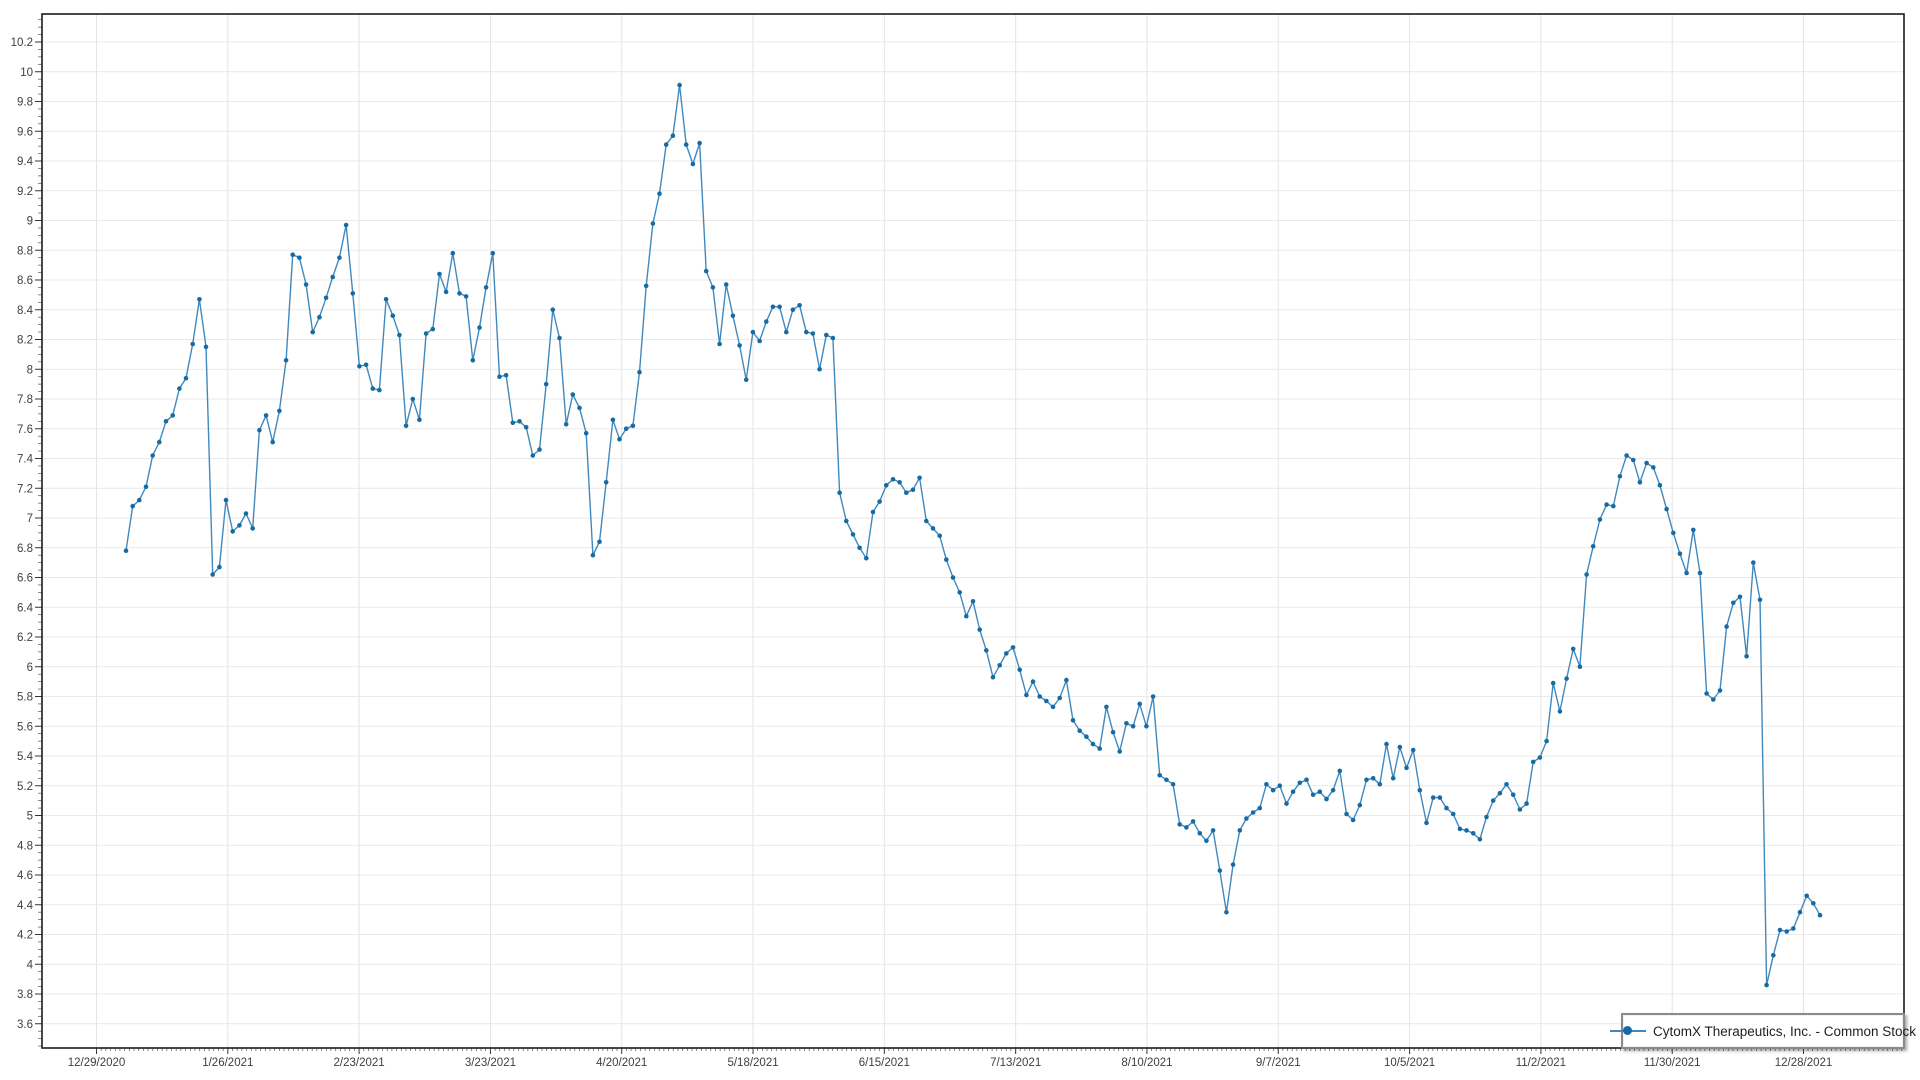 This screenshot has width=1920, height=1080. What do you see at coordinates (30, 668) in the screenshot?
I see `y-axis-tick-label: 6` at bounding box center [30, 668].